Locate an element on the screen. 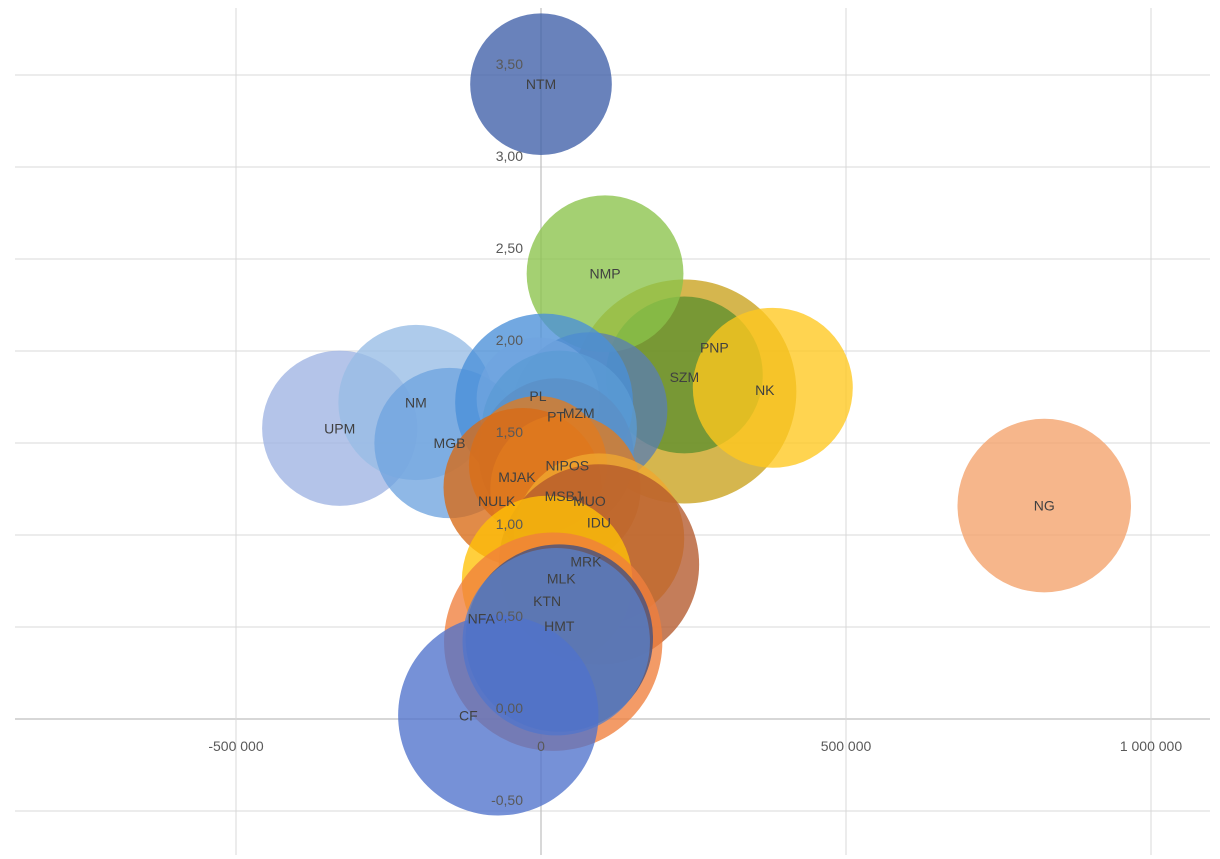 This screenshot has height=859, width=1220. data-label-nk: NK is located at coordinates (765, 390).